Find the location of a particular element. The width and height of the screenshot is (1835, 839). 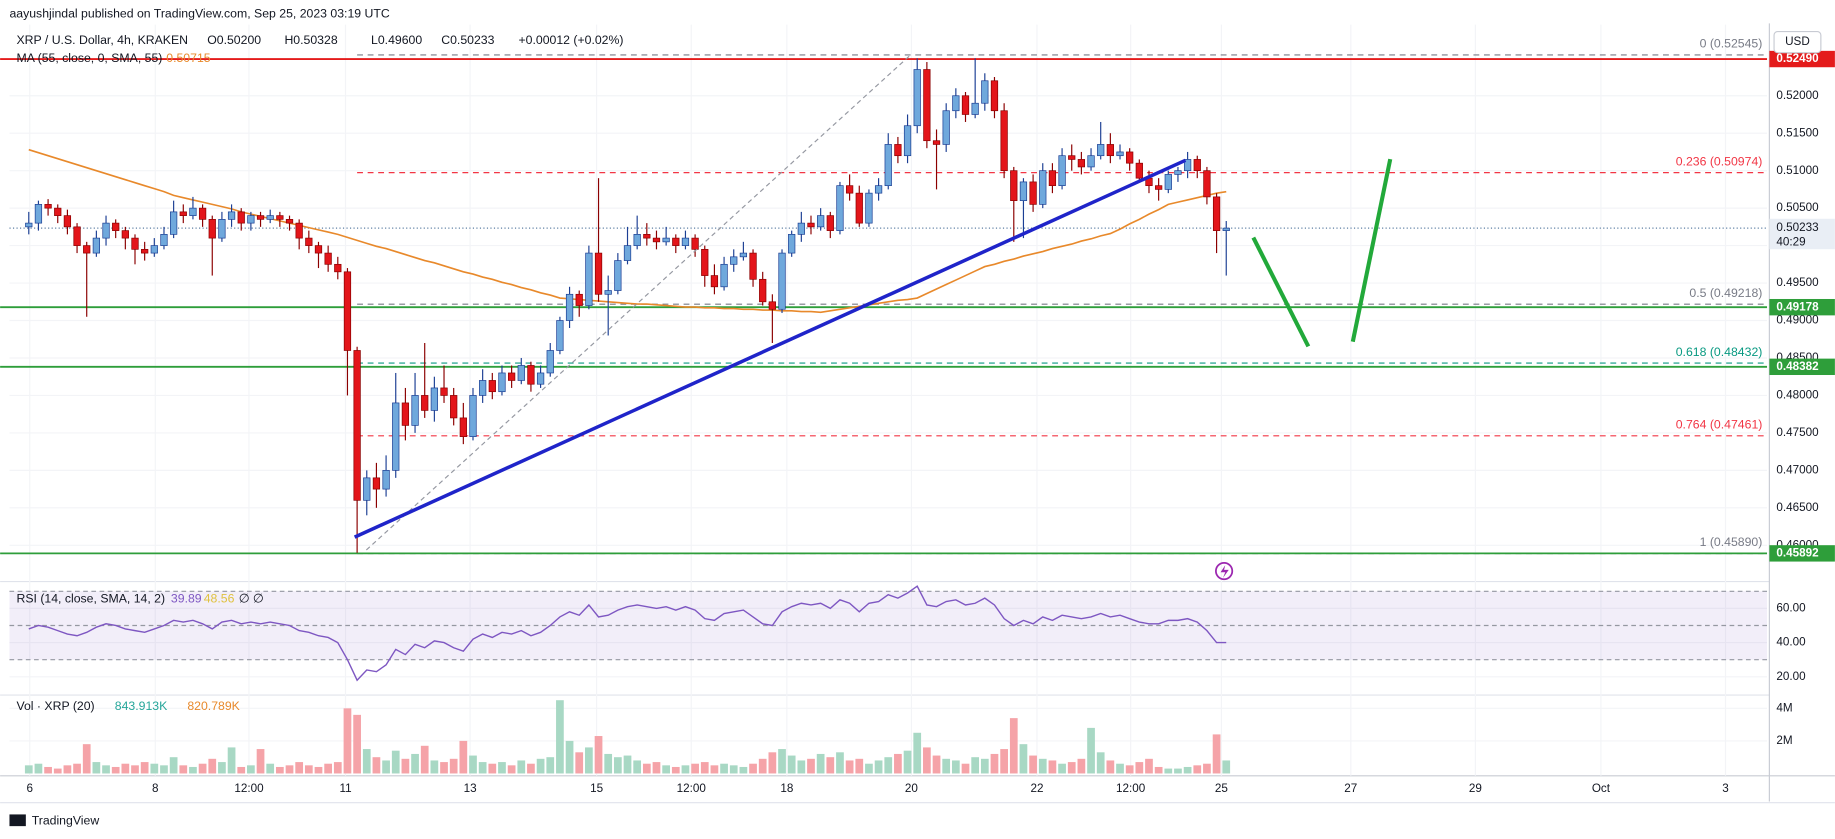

rsi-value: 39.89 is located at coordinates (186, 598).